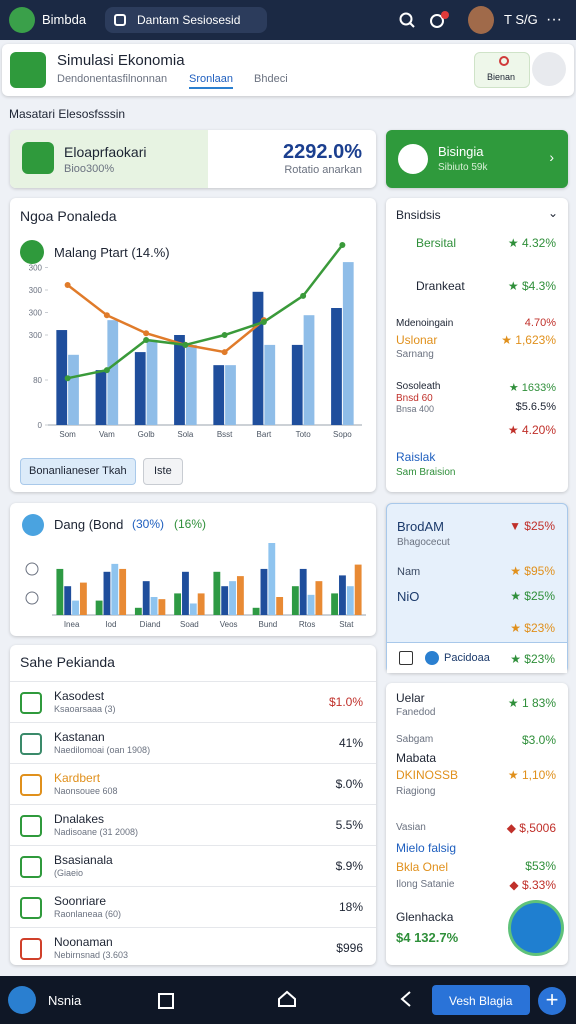  Describe the element at coordinates (481, 1000) in the screenshot. I see `cta-button: Vesh Blagia` at that location.